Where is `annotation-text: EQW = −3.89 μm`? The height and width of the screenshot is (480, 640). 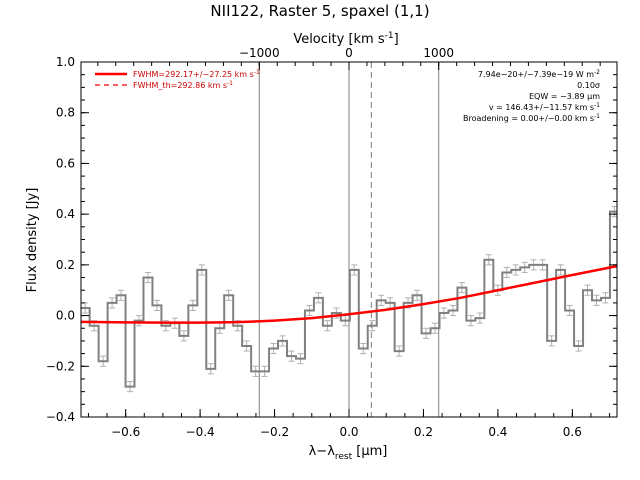 annotation-text: EQW = −3.89 μm is located at coordinates (564, 96).